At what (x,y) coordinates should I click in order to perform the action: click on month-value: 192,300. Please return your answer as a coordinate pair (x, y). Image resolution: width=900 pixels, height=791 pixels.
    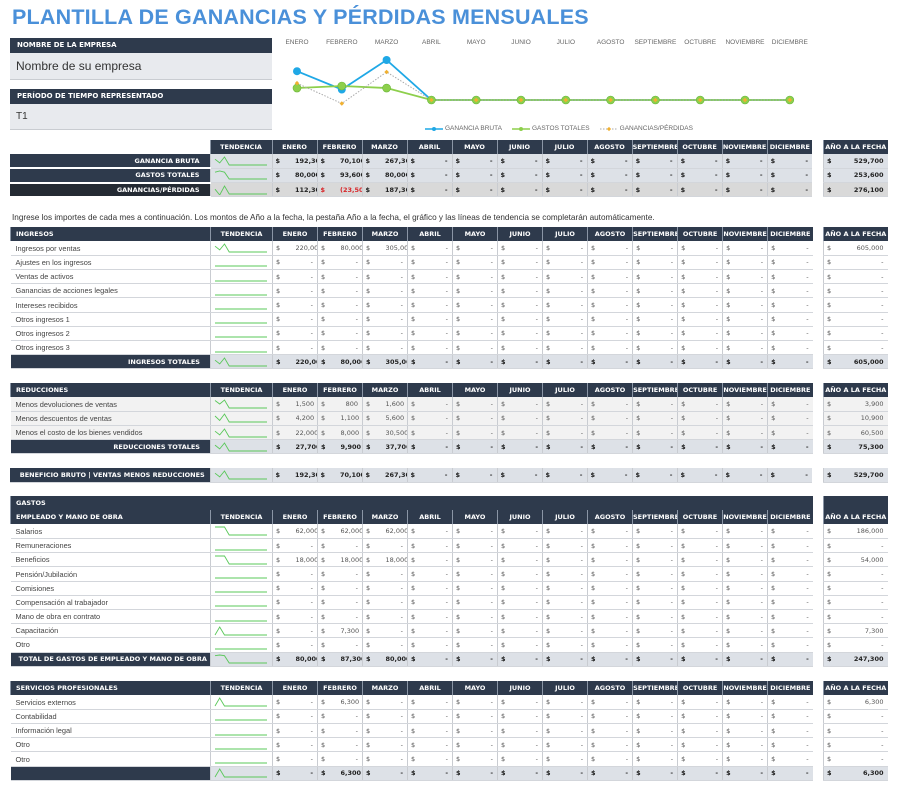
    Looking at the image, I should click on (306, 475).